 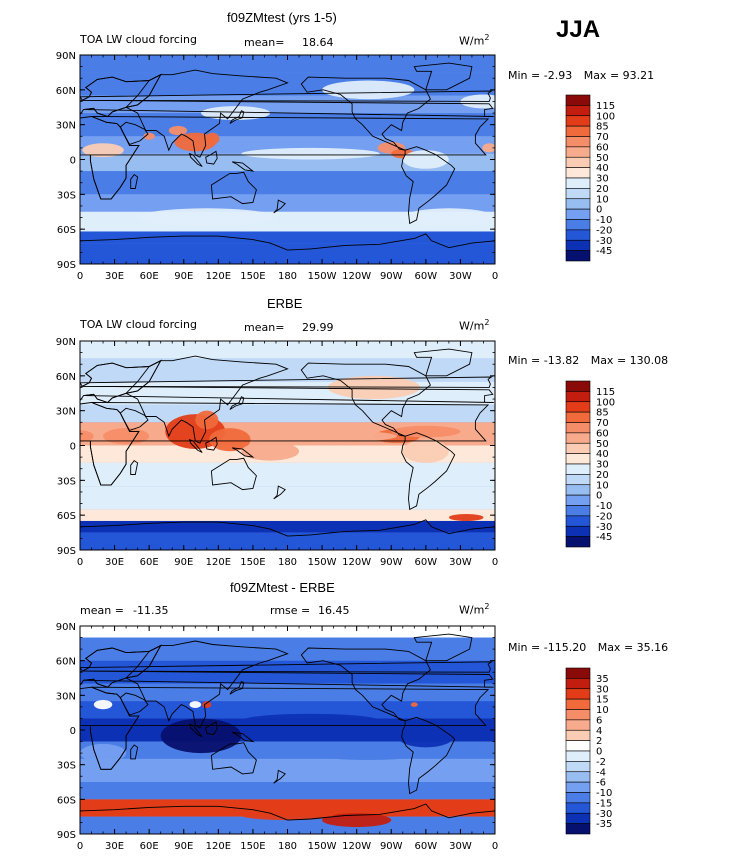 What do you see at coordinates (558, 75) in the screenshot?
I see `panel-1-min-value: -2.93` at bounding box center [558, 75].